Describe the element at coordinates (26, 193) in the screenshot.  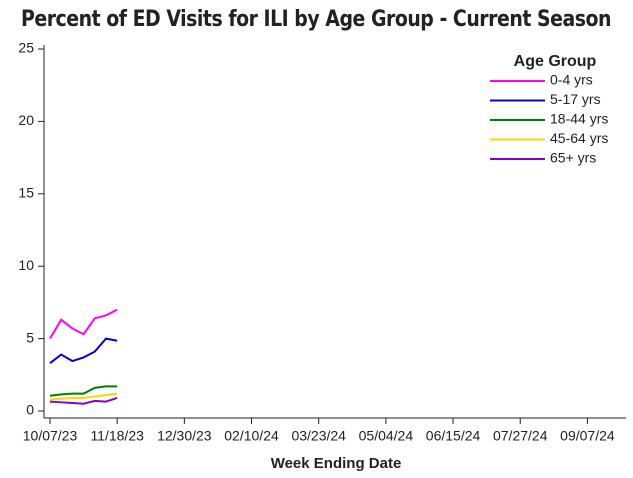
I see `y-tick-label: 15` at that location.